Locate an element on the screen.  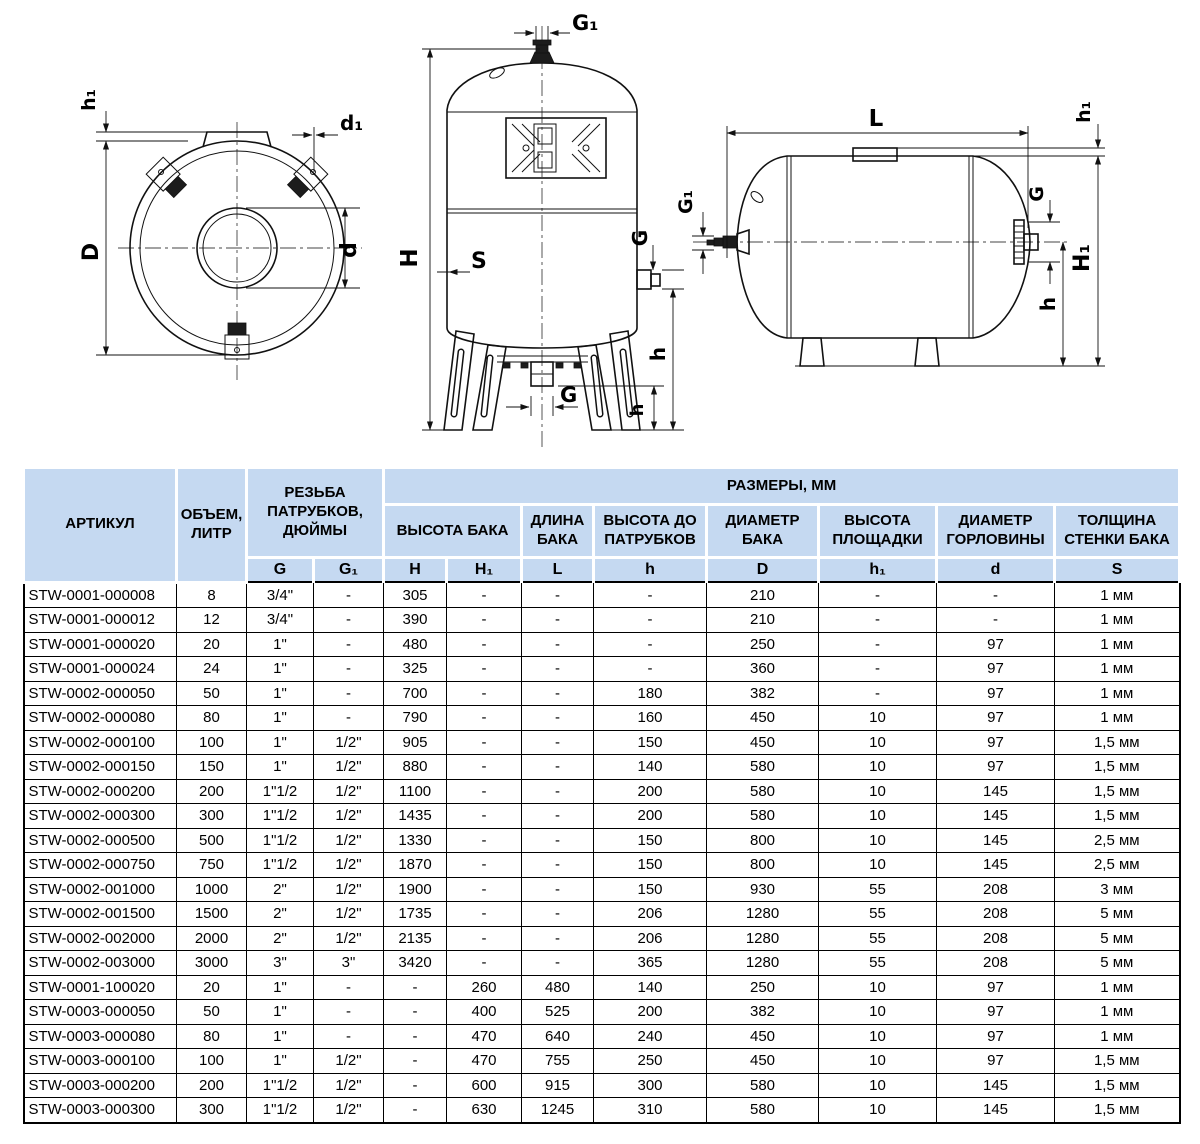
value-cell: 3" is located at coordinates (280, 963).